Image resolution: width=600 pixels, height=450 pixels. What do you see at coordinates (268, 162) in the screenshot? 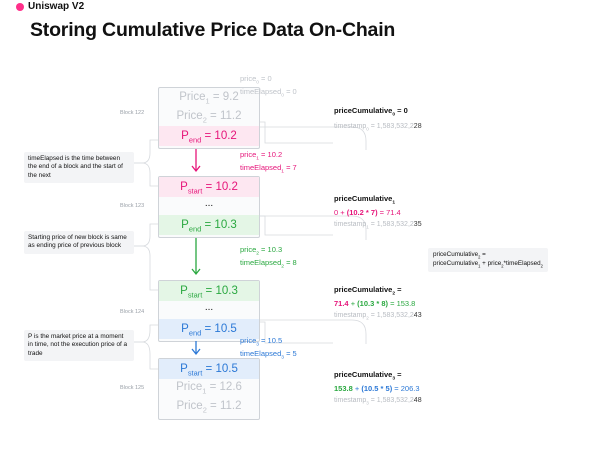
I see `interval-1: price1 = 10.2 timeElapsed1 = 7` at bounding box center [268, 162].